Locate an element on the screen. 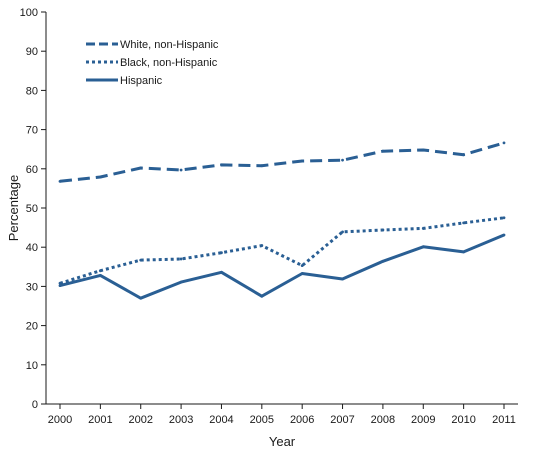 The height and width of the screenshot is (454, 545). legend-label-hispanic: Hispanic is located at coordinates (141, 81).